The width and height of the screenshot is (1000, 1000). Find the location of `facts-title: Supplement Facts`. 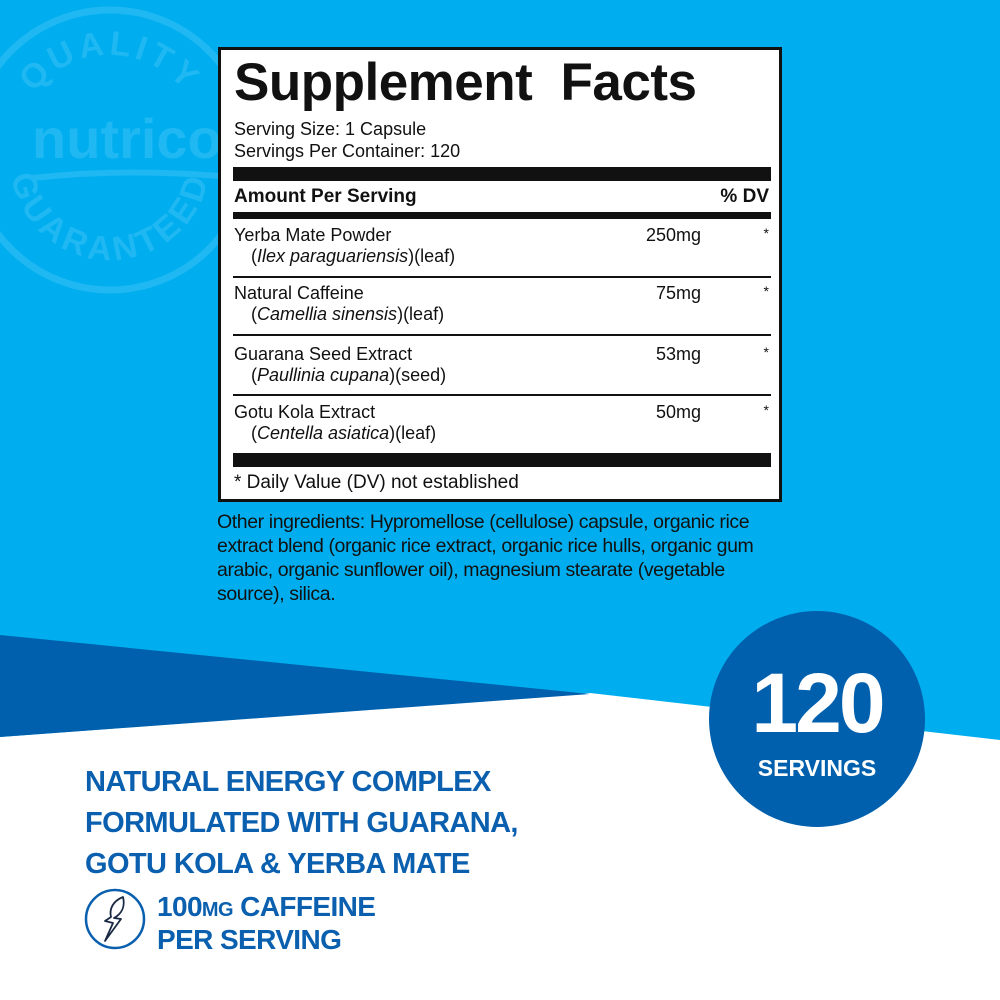

facts-title: Supplement Facts is located at coordinates (465, 82).